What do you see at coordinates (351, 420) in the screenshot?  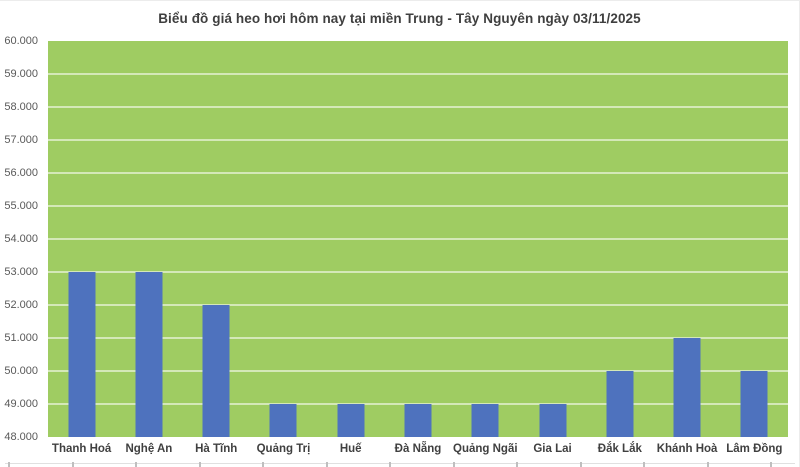 I see `bar-hue` at bounding box center [351, 420].